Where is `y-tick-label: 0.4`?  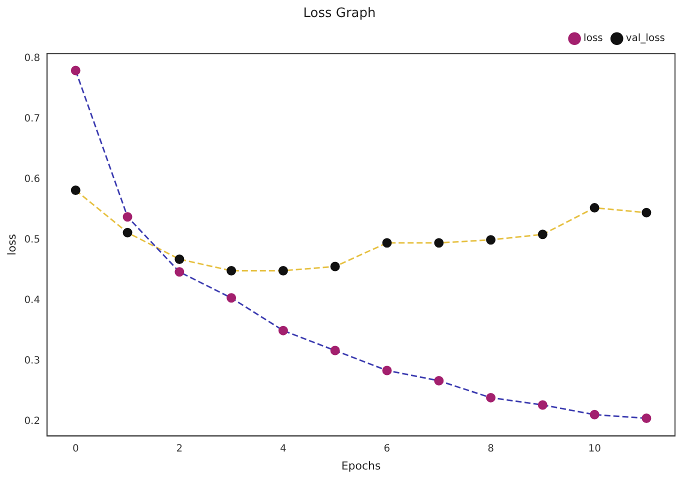 y-tick-label: 0.4 is located at coordinates (32, 300).